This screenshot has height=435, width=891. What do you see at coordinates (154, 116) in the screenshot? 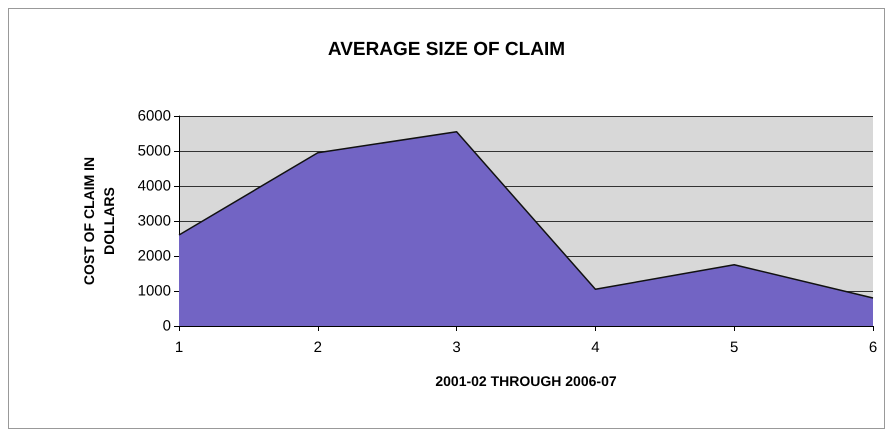
I see `y-tick-label: 6000` at bounding box center [154, 116].